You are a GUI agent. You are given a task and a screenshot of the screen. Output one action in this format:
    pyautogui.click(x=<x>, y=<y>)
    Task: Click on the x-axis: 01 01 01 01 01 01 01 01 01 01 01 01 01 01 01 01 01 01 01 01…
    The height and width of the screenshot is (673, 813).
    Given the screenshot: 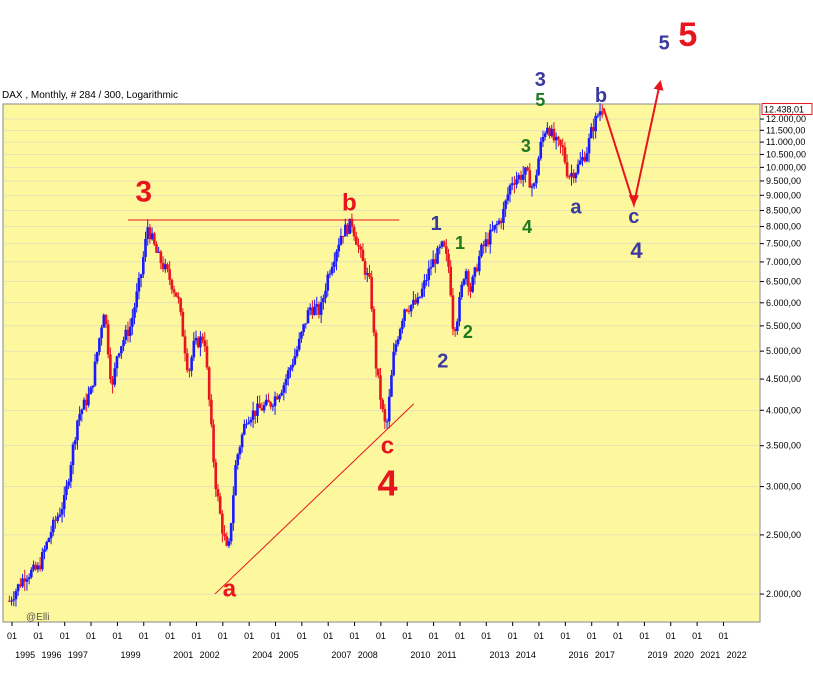 What is the action you would take?
    pyautogui.click(x=377, y=641)
    